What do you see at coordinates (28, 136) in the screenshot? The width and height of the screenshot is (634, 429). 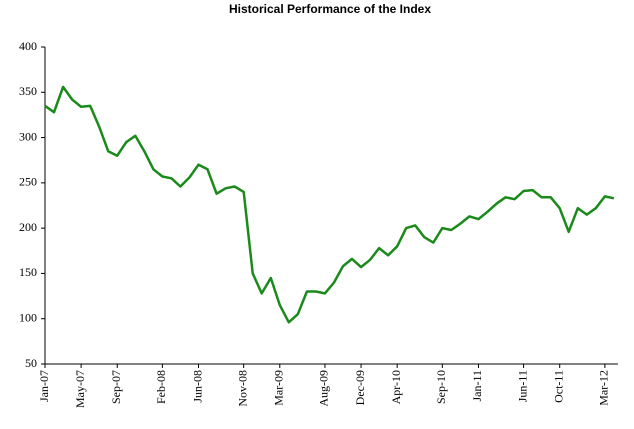 I see `y-tick-label: 300` at bounding box center [28, 136].